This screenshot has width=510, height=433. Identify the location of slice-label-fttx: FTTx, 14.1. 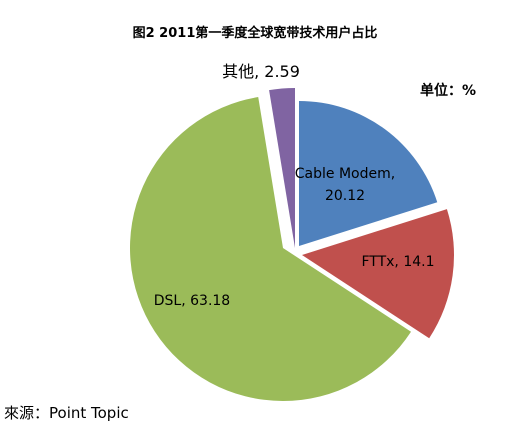
(397, 262).